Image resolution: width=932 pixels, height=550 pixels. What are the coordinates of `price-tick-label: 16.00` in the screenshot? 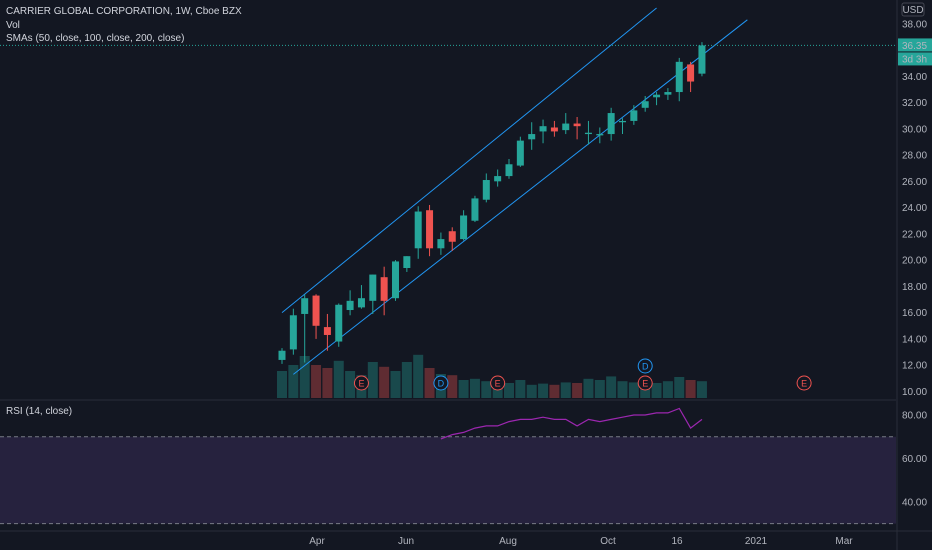 It's located at (914, 313).